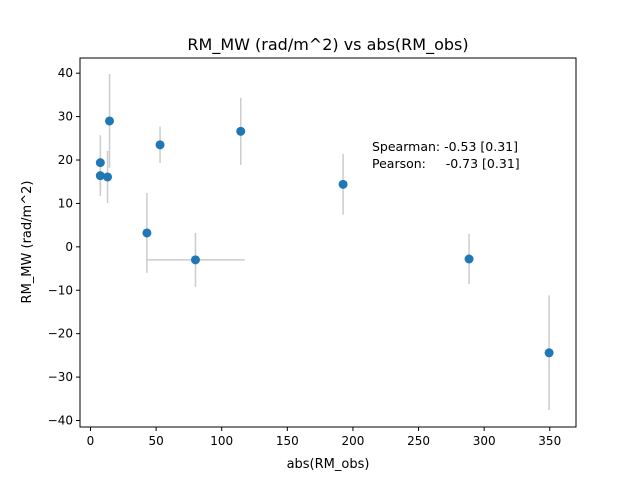 This screenshot has height=480, width=640. I want to click on x-tick-label: 300, so click(484, 441).